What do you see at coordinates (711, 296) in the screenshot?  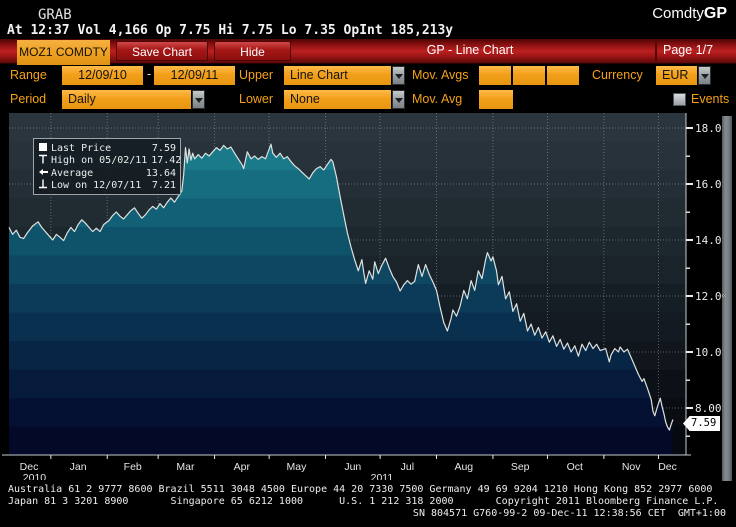 I see `y-axis-label: 12.00` at bounding box center [711, 296].